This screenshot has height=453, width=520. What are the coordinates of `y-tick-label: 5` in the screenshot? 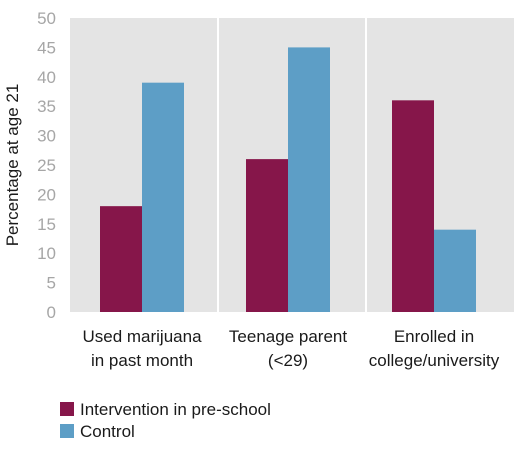 It's located at (51, 283).